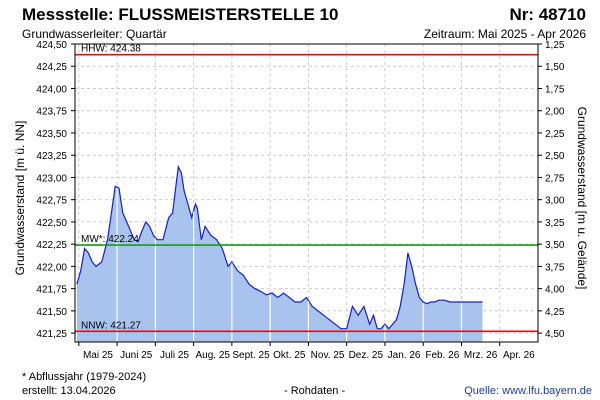  What do you see at coordinates (111, 325) in the screenshot?
I see `reference-line-label: NNW: 421.27` at bounding box center [111, 325].